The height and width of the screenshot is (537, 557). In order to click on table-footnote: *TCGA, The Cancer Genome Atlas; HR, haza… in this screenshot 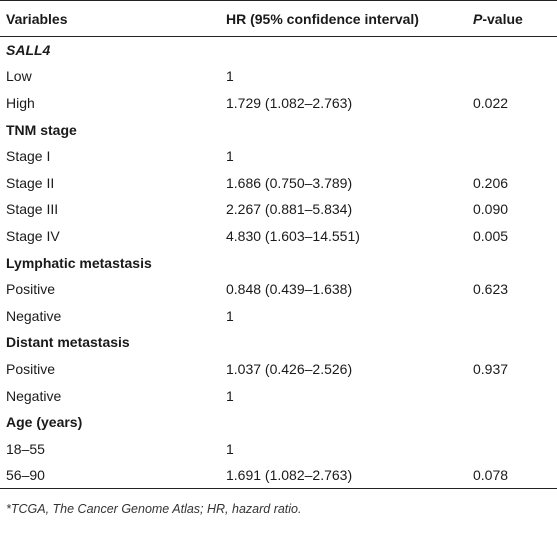, I will do `click(154, 509)`.